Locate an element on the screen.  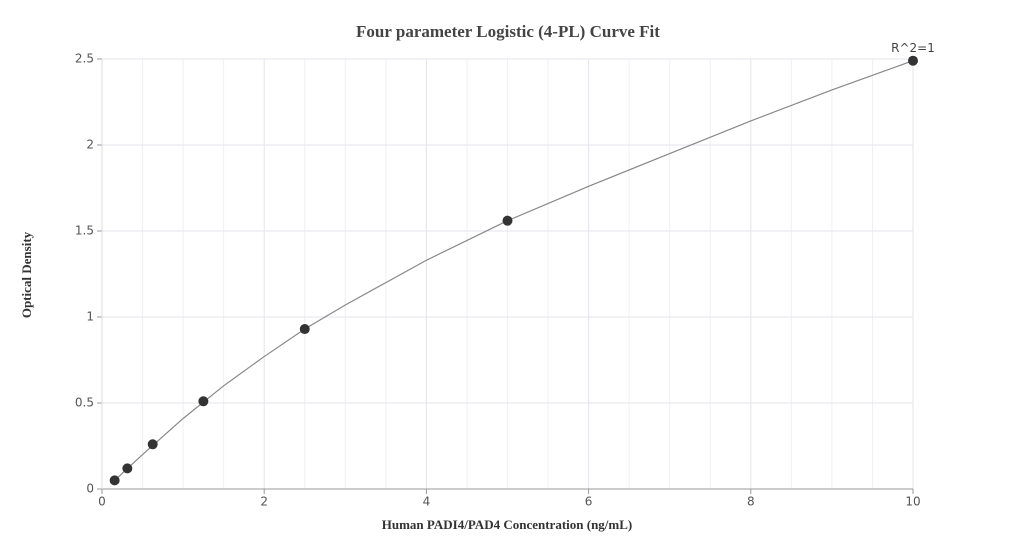
y-axis-label: Optical Density is located at coordinates (26, 274).